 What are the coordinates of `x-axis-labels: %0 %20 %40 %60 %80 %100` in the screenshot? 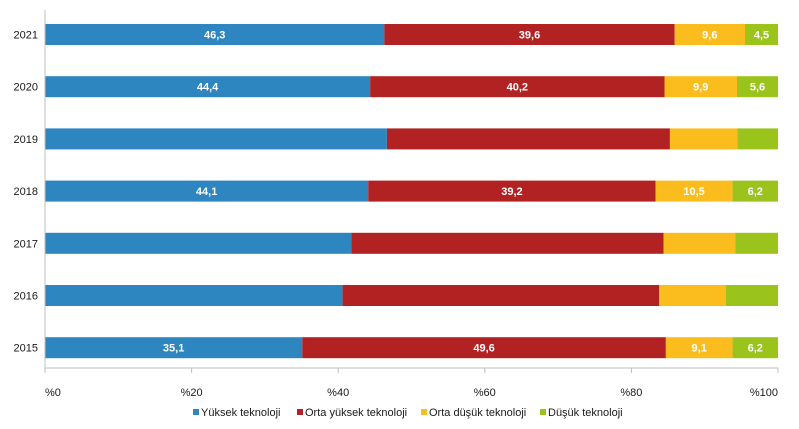 It's located at (411, 383).